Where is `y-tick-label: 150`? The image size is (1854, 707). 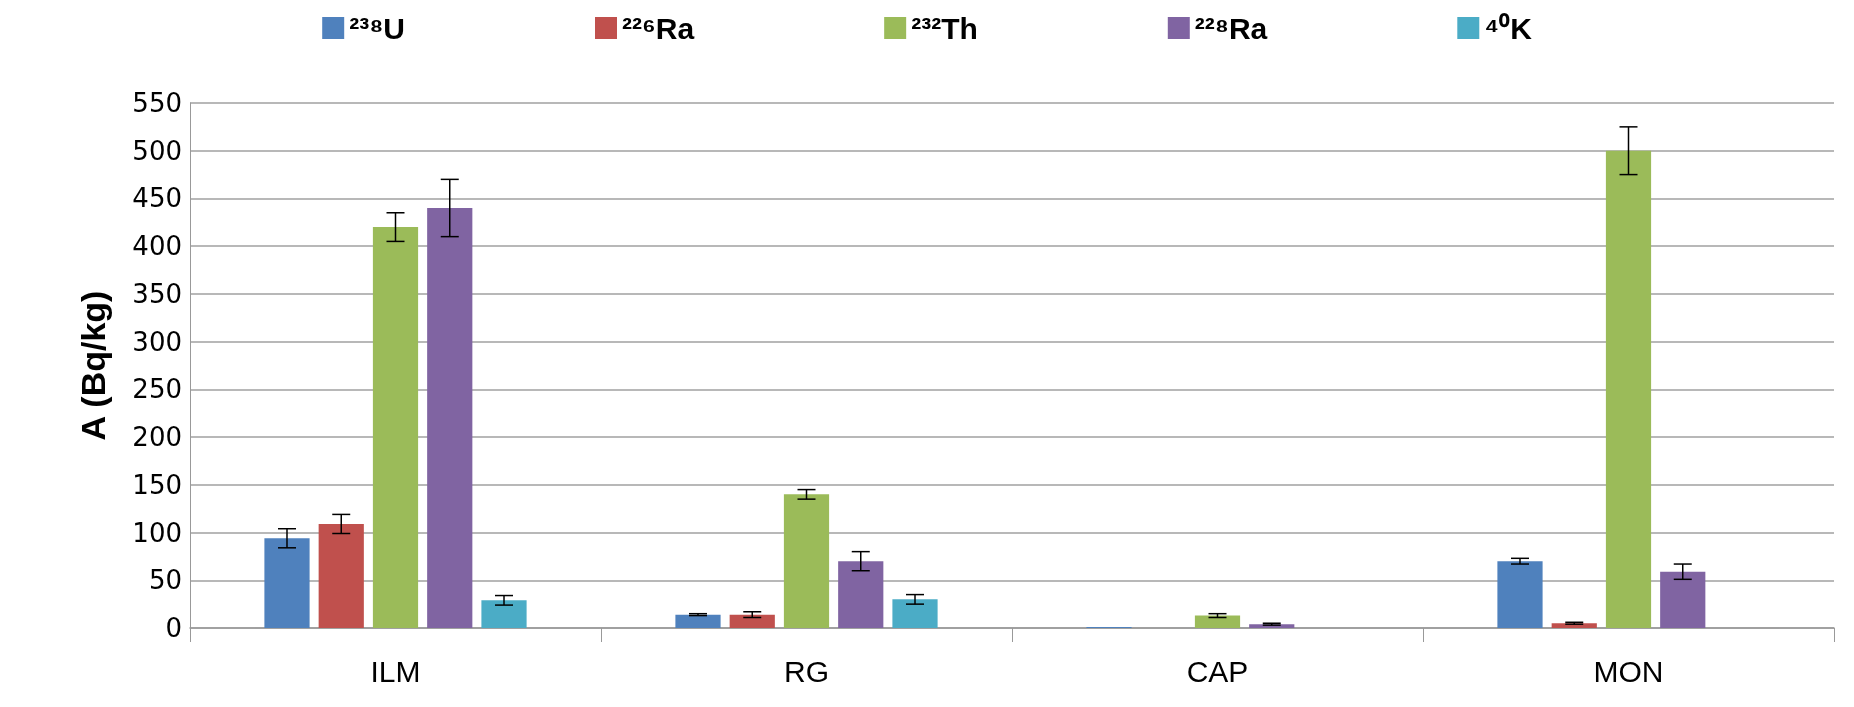 y-tick-label: 150 is located at coordinates (157, 484).